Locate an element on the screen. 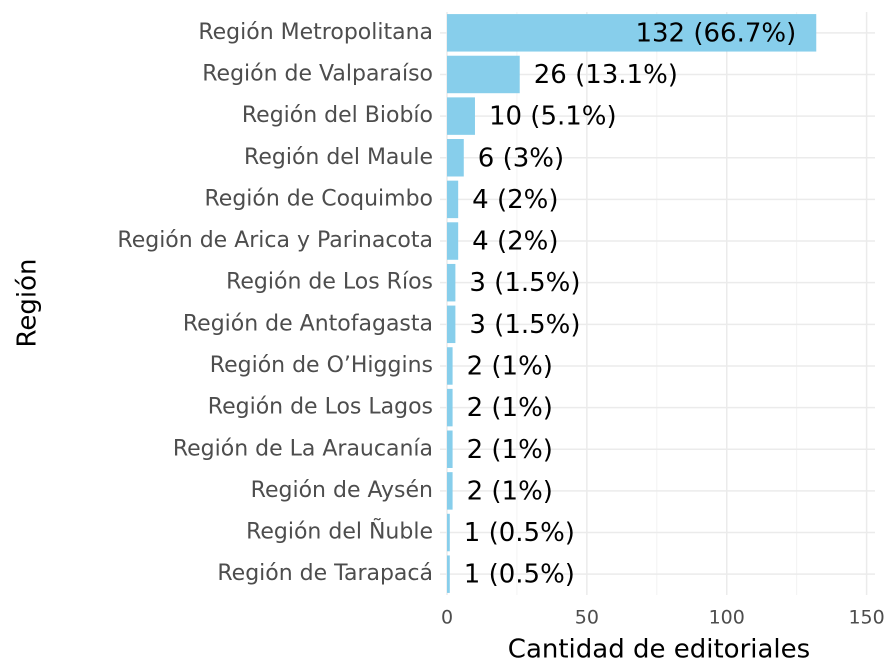 This screenshot has height=667, width=893. y-tick-label: Región de Los Lagos is located at coordinates (320, 407).